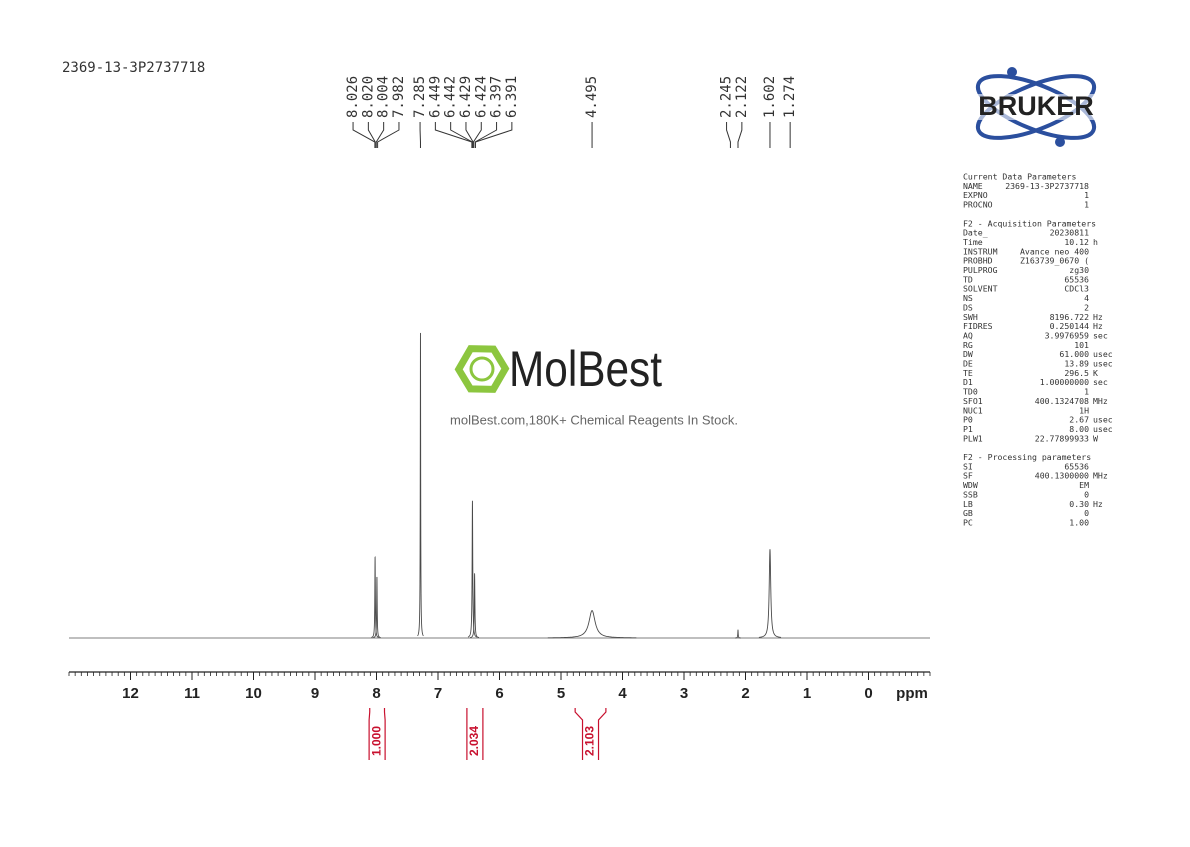 Image resolution: width=1190 pixels, height=847 pixels. What do you see at coordinates (745, 693) in the screenshot?
I see `x-tick-label: 2` at bounding box center [745, 693].